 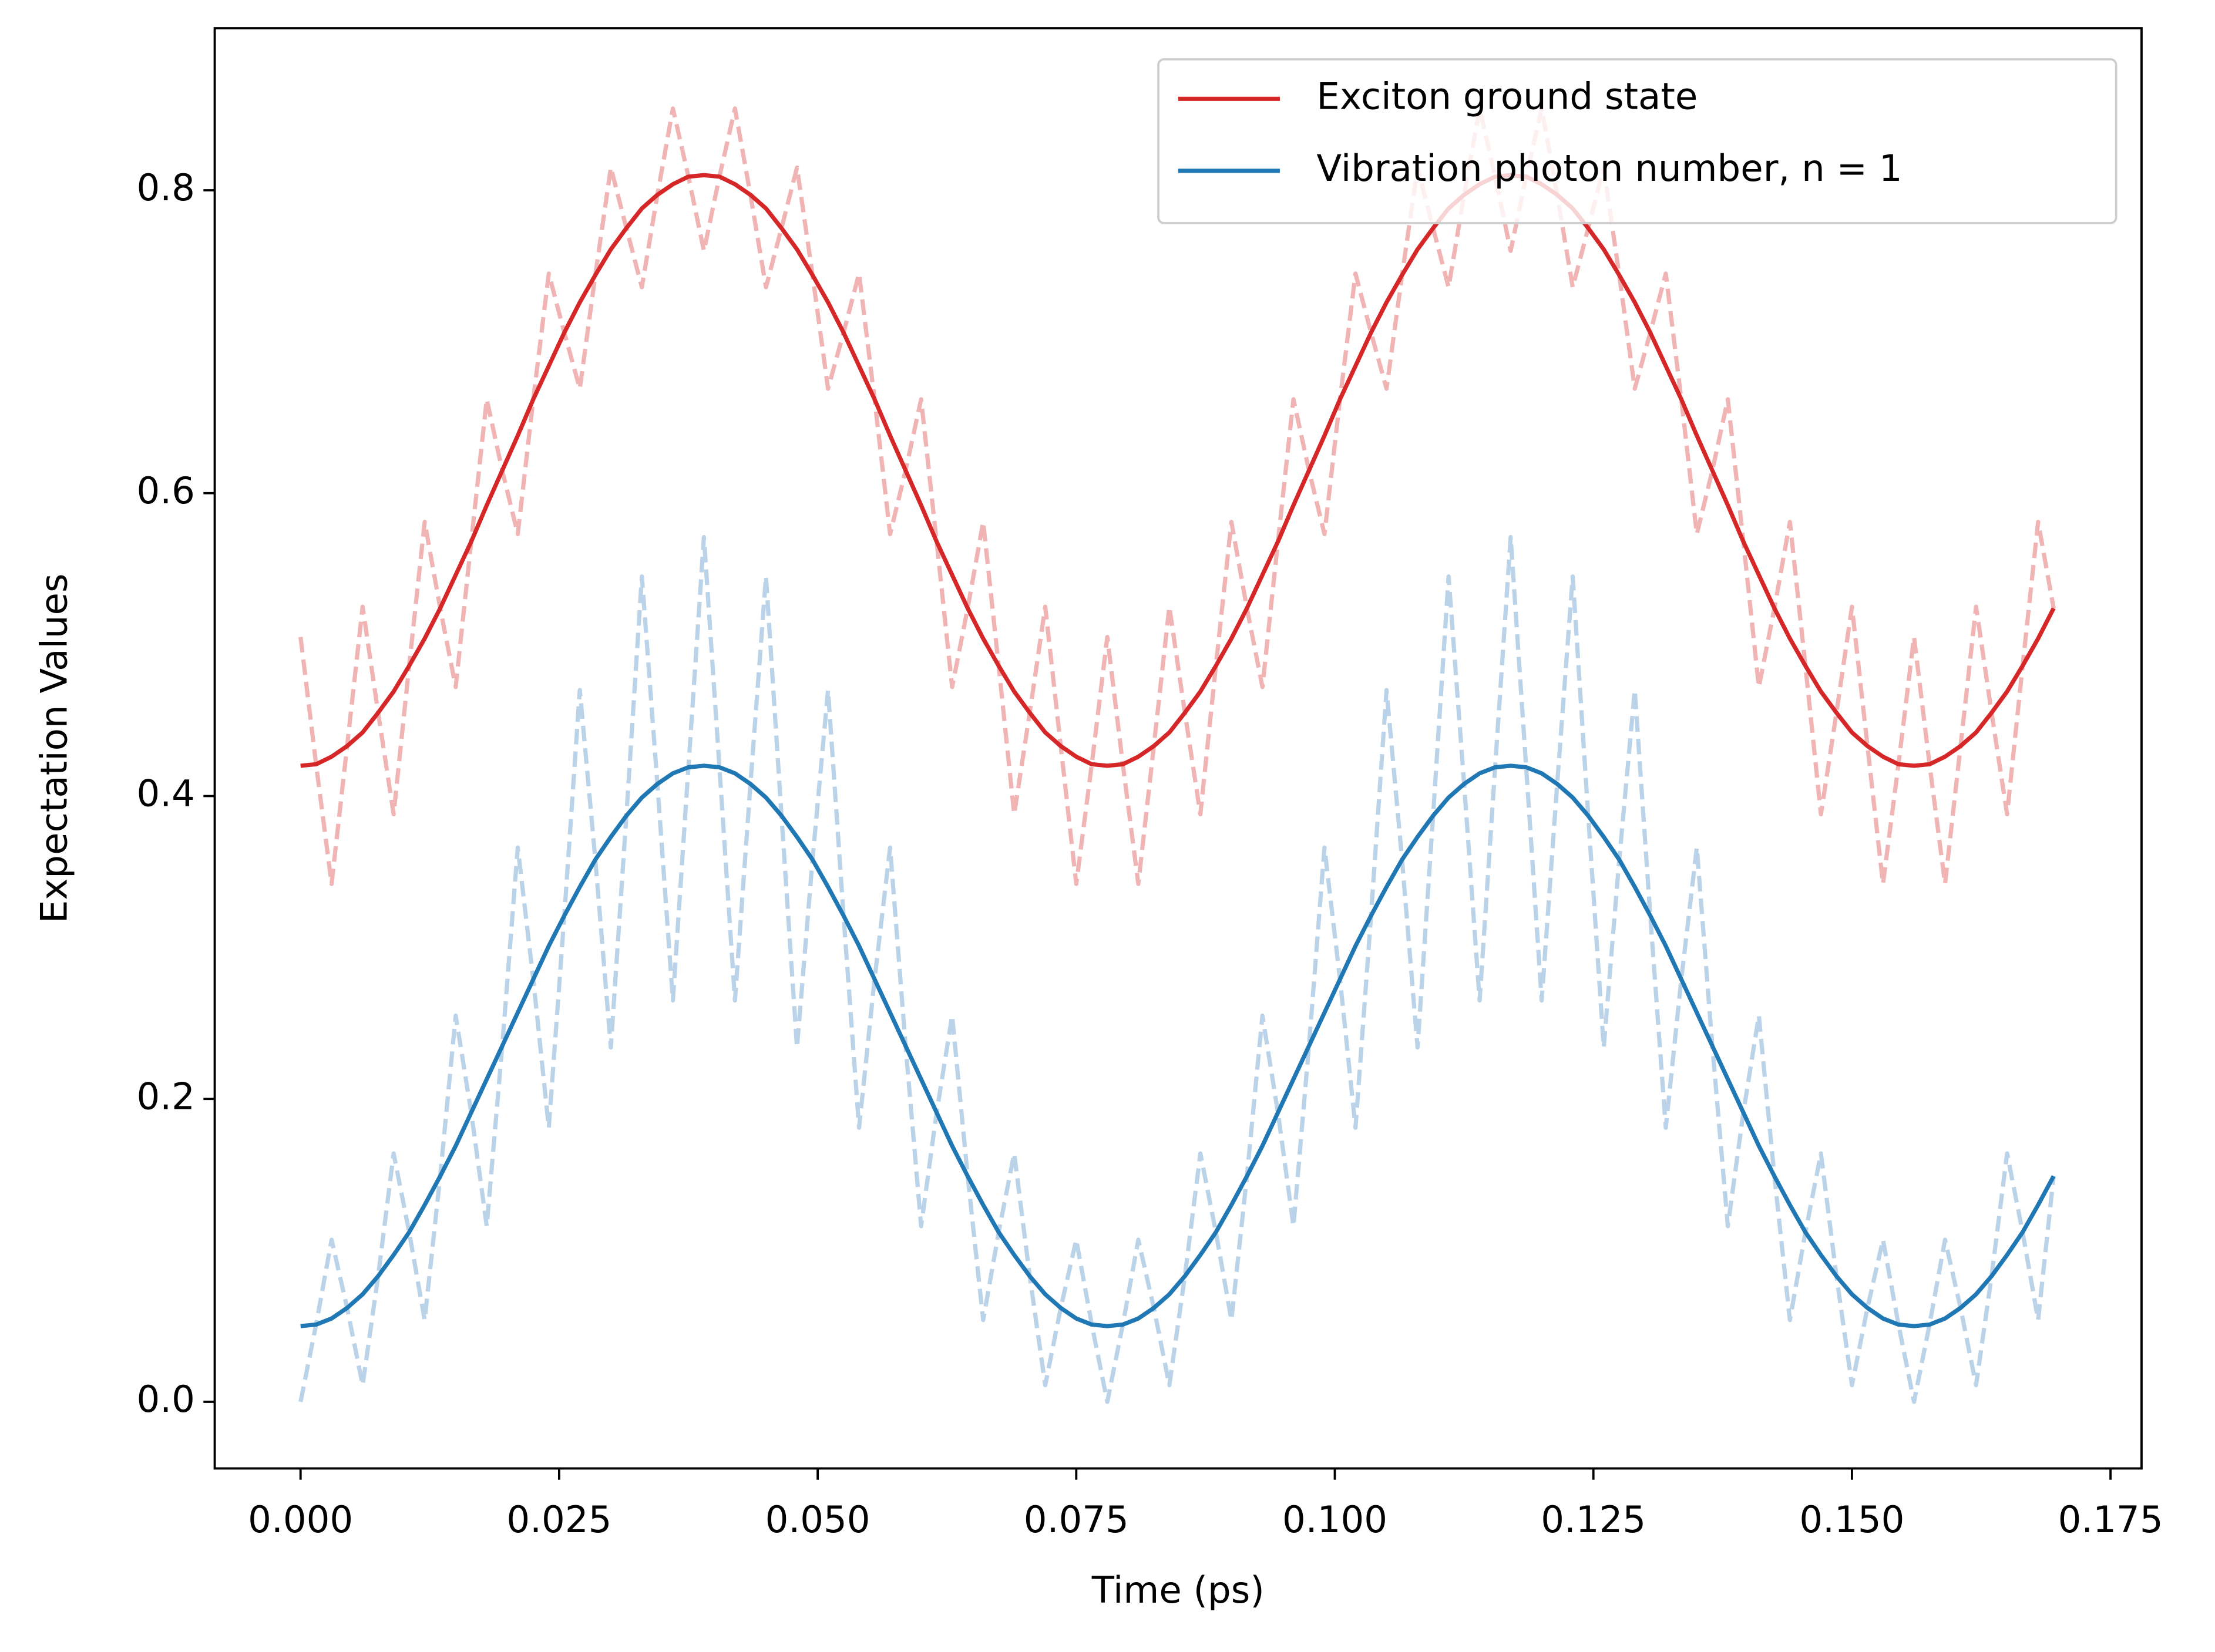 What do you see at coordinates (1609, 169) in the screenshot?
I see `legend-label: Vibration photon number, n = 1` at bounding box center [1609, 169].